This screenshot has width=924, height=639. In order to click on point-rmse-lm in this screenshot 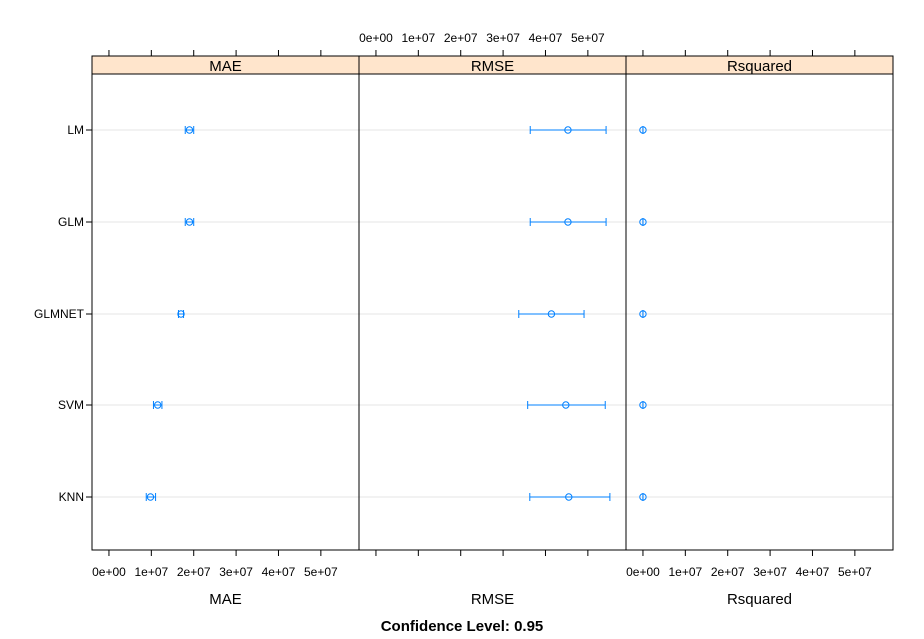, I will do `click(568, 130)`.